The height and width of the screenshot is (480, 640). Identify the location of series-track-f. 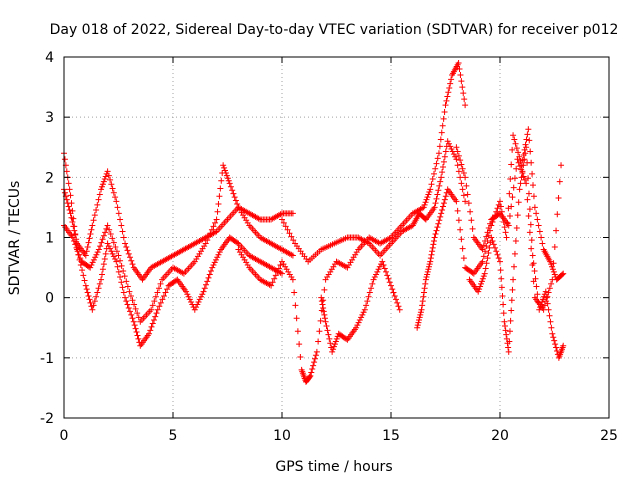
(360, 306).